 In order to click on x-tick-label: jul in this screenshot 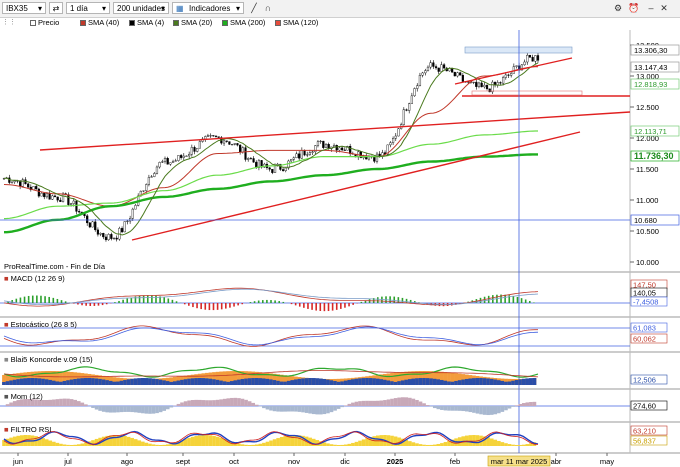, I will do `click(67, 461)`.